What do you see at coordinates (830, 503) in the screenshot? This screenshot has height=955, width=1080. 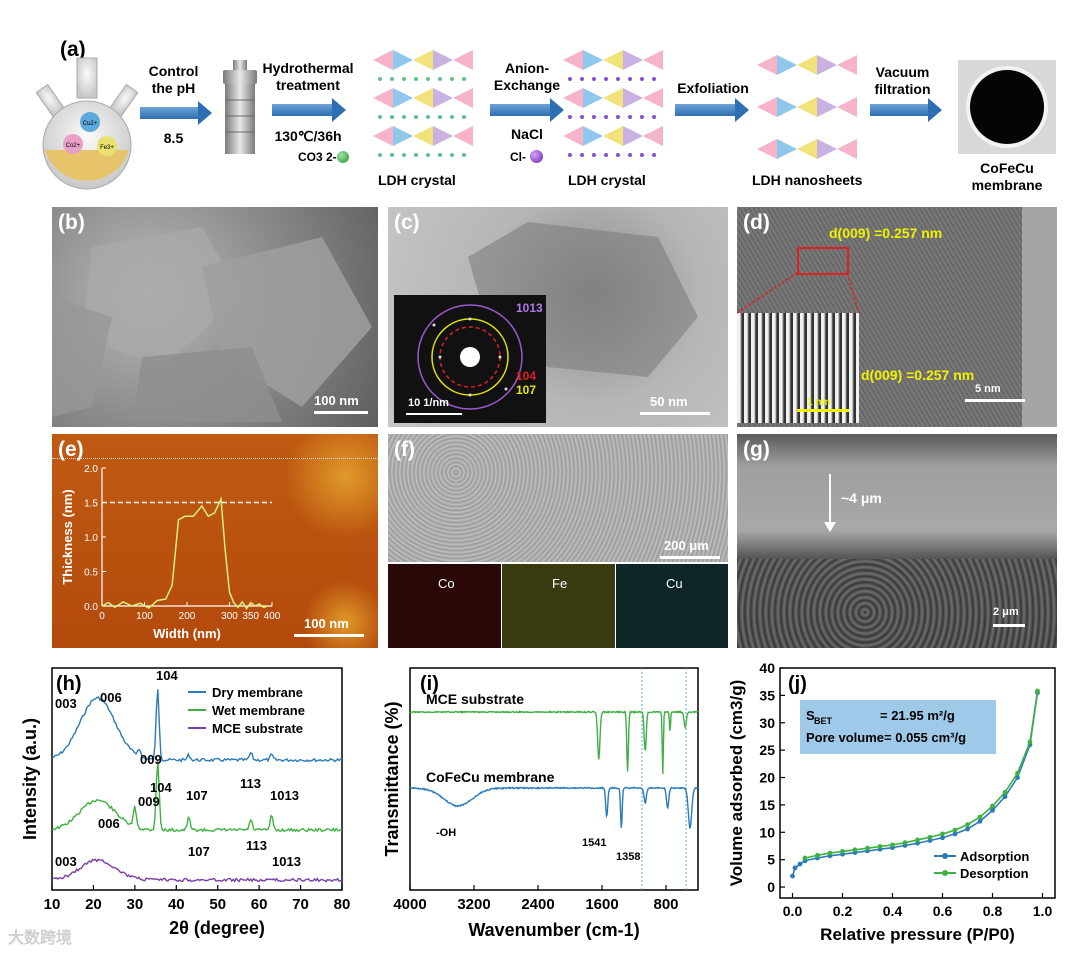 I see `thickness-arrow-icon` at bounding box center [830, 503].